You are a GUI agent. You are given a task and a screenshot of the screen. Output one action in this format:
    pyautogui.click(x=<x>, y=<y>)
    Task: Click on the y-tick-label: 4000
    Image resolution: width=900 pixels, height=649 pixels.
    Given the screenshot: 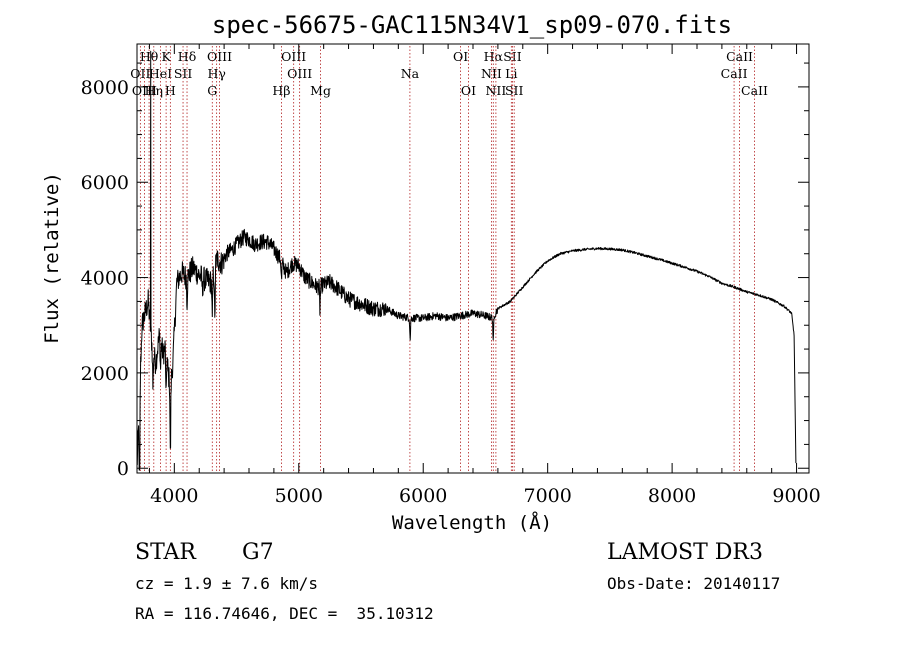 What is the action you would take?
    pyautogui.click(x=105, y=279)
    